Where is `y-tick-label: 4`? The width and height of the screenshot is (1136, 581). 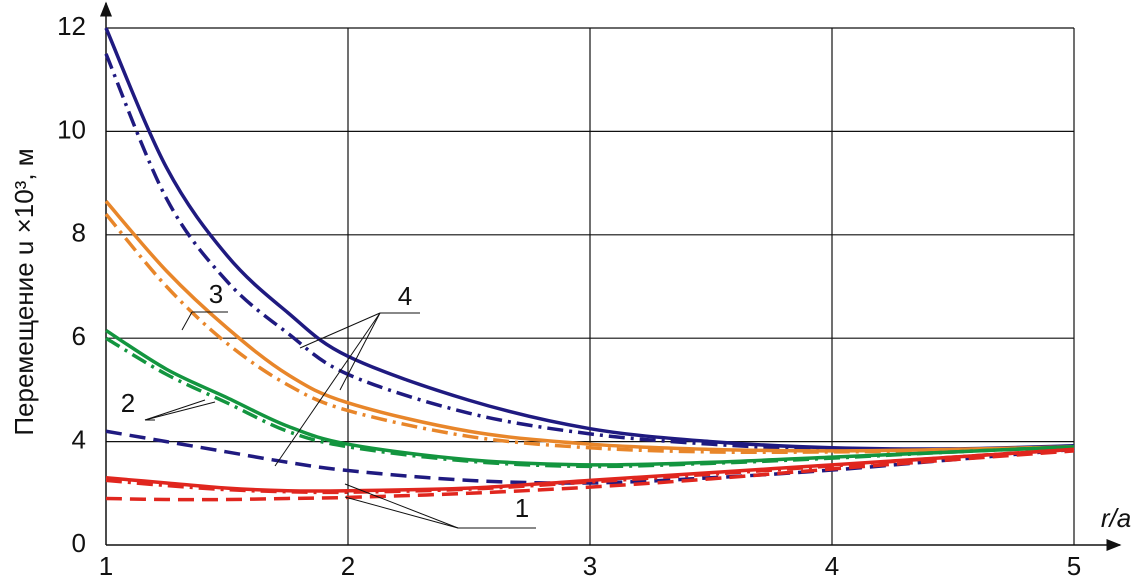
y-tick-label: 4 is located at coordinates (79, 439).